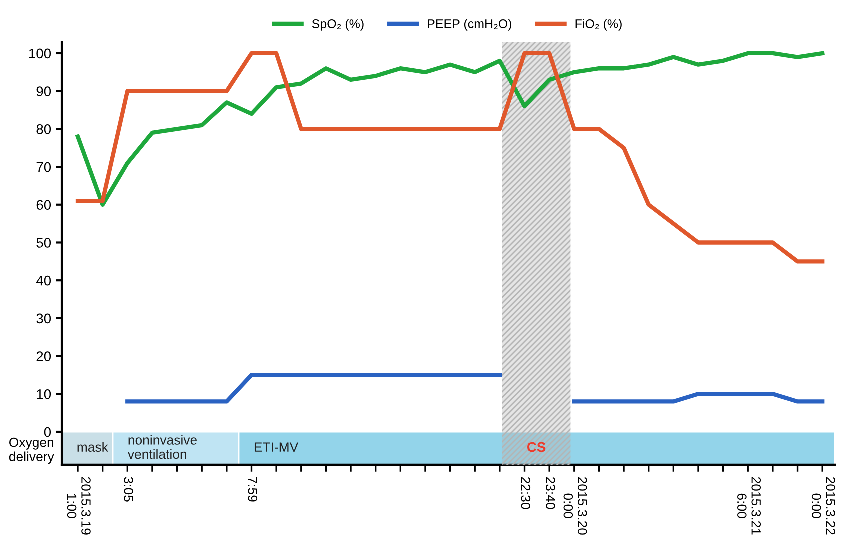  Describe the element at coordinates (749, 506) in the screenshot. I see `x-tick-label: 2015.3.21 6:00` at that location.